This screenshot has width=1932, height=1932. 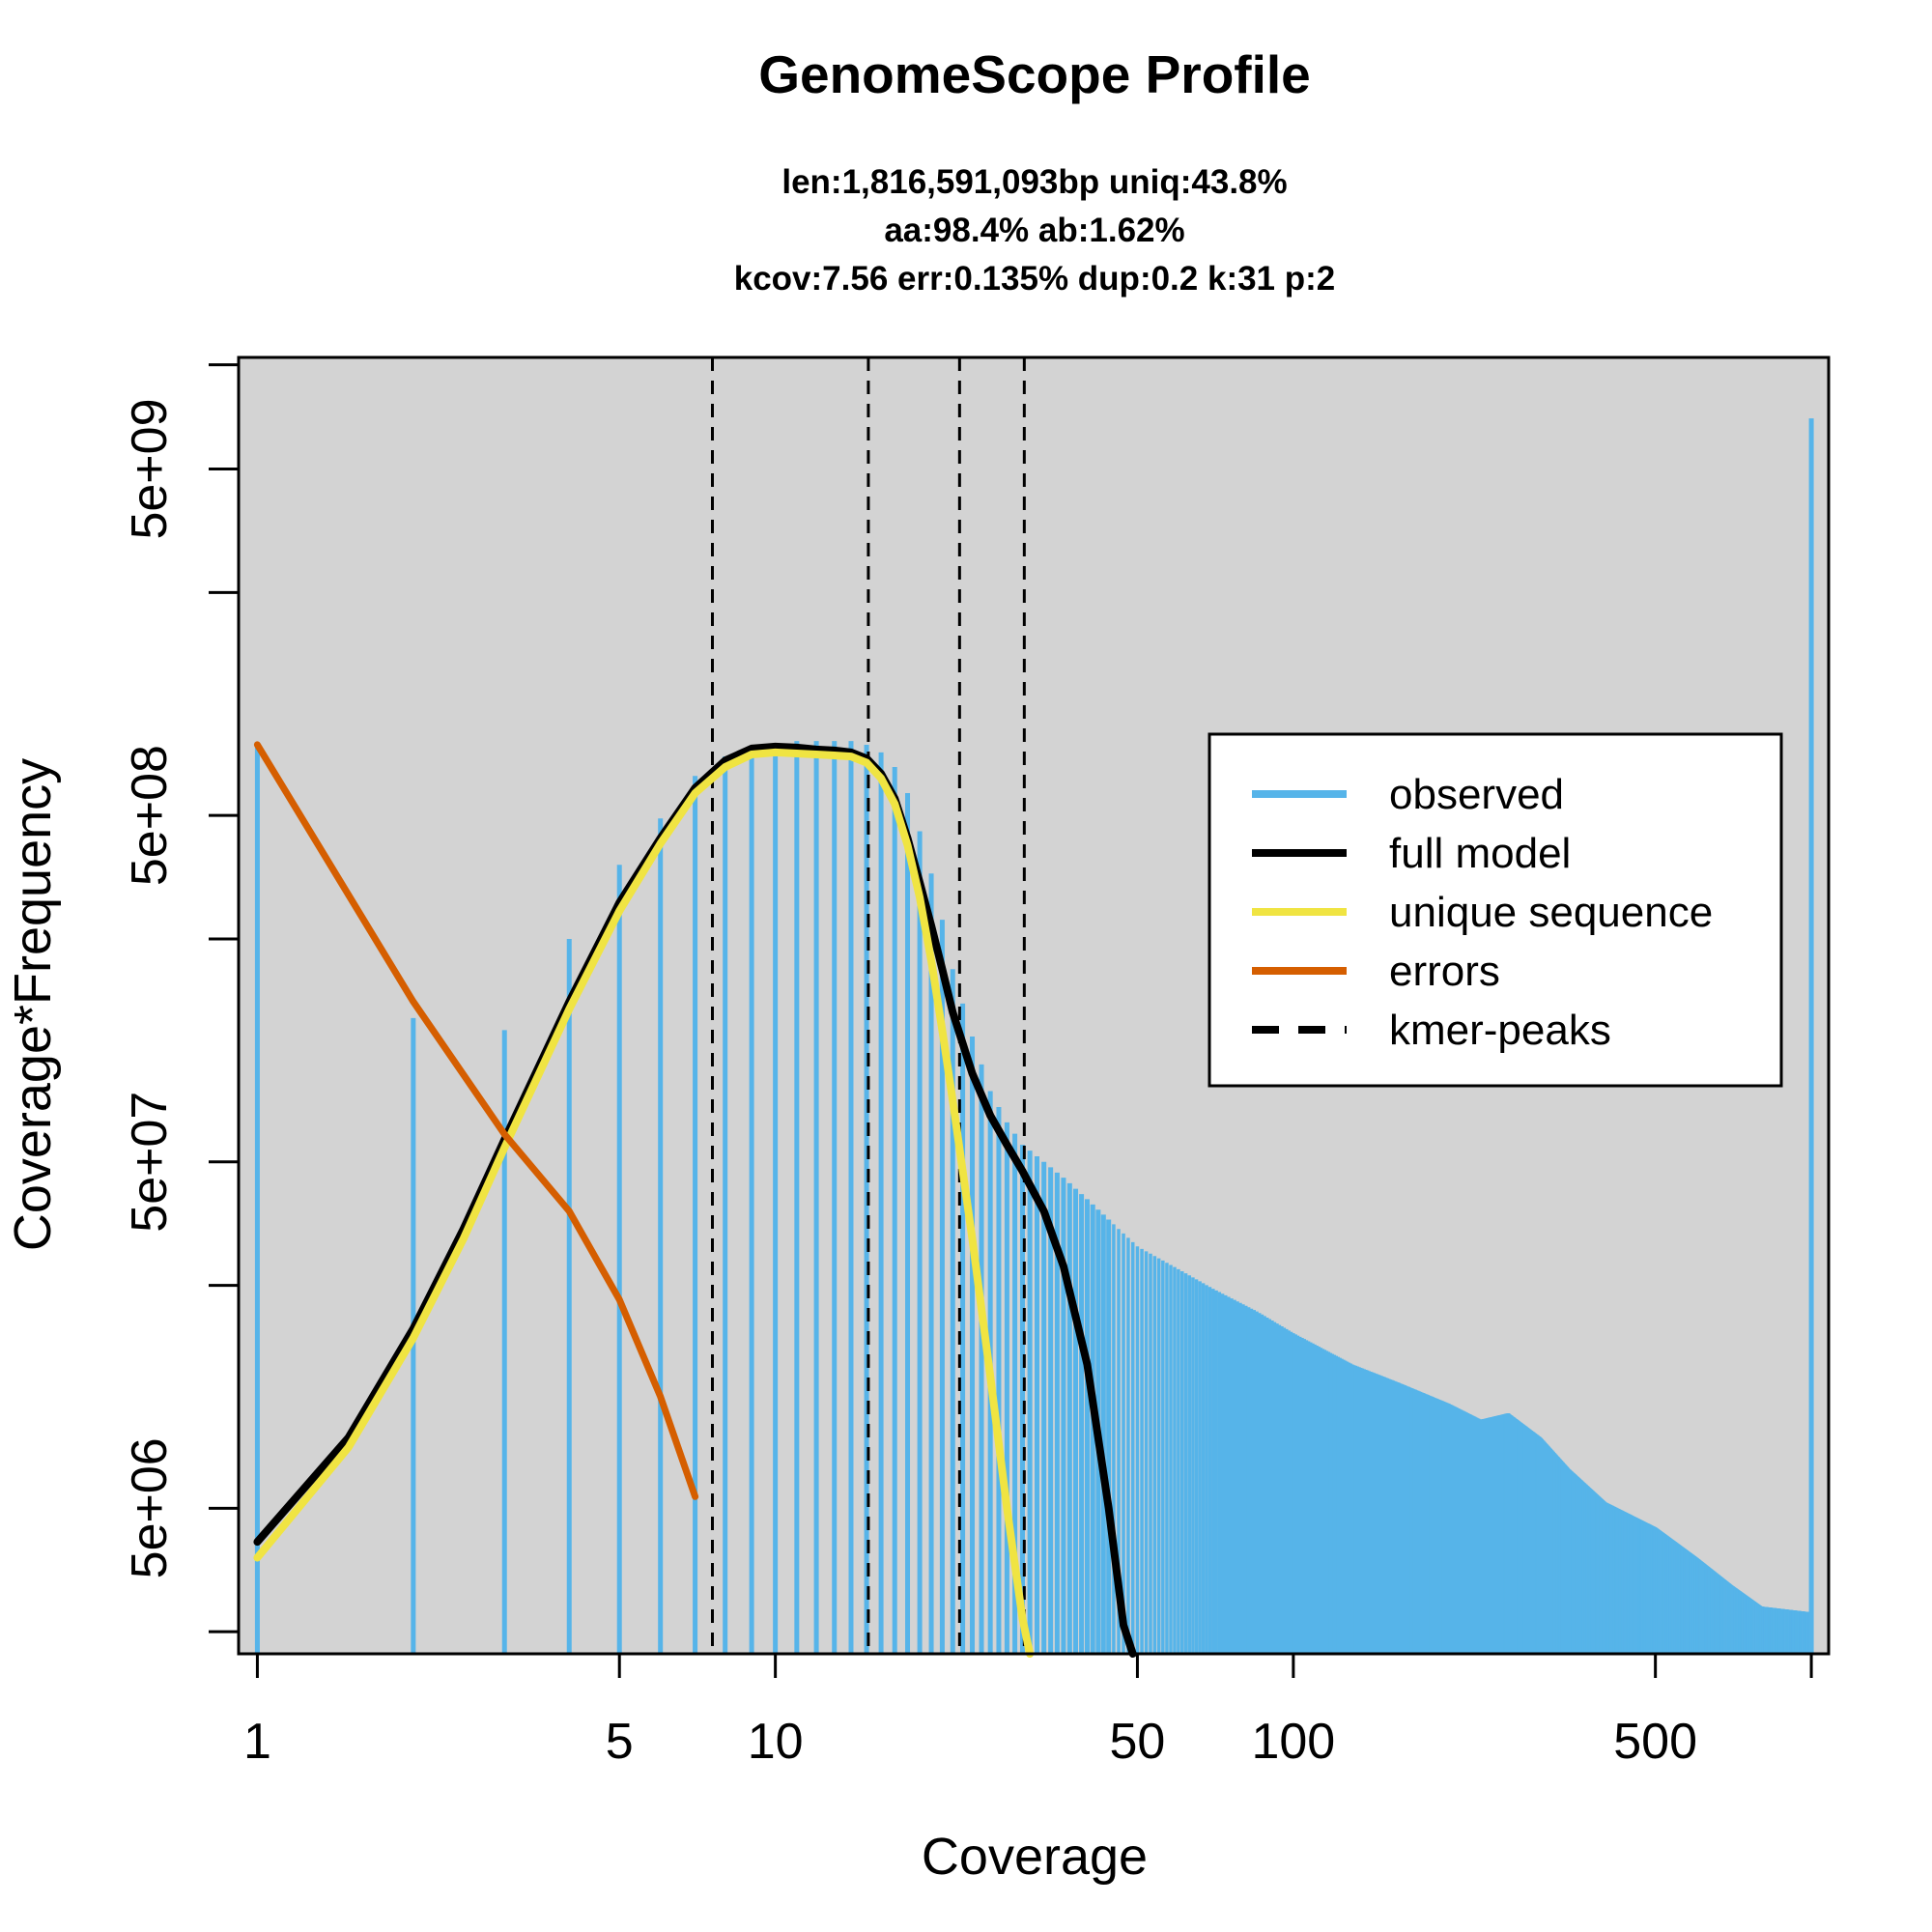 I want to click on errors-line, so click(x=476, y=1120).